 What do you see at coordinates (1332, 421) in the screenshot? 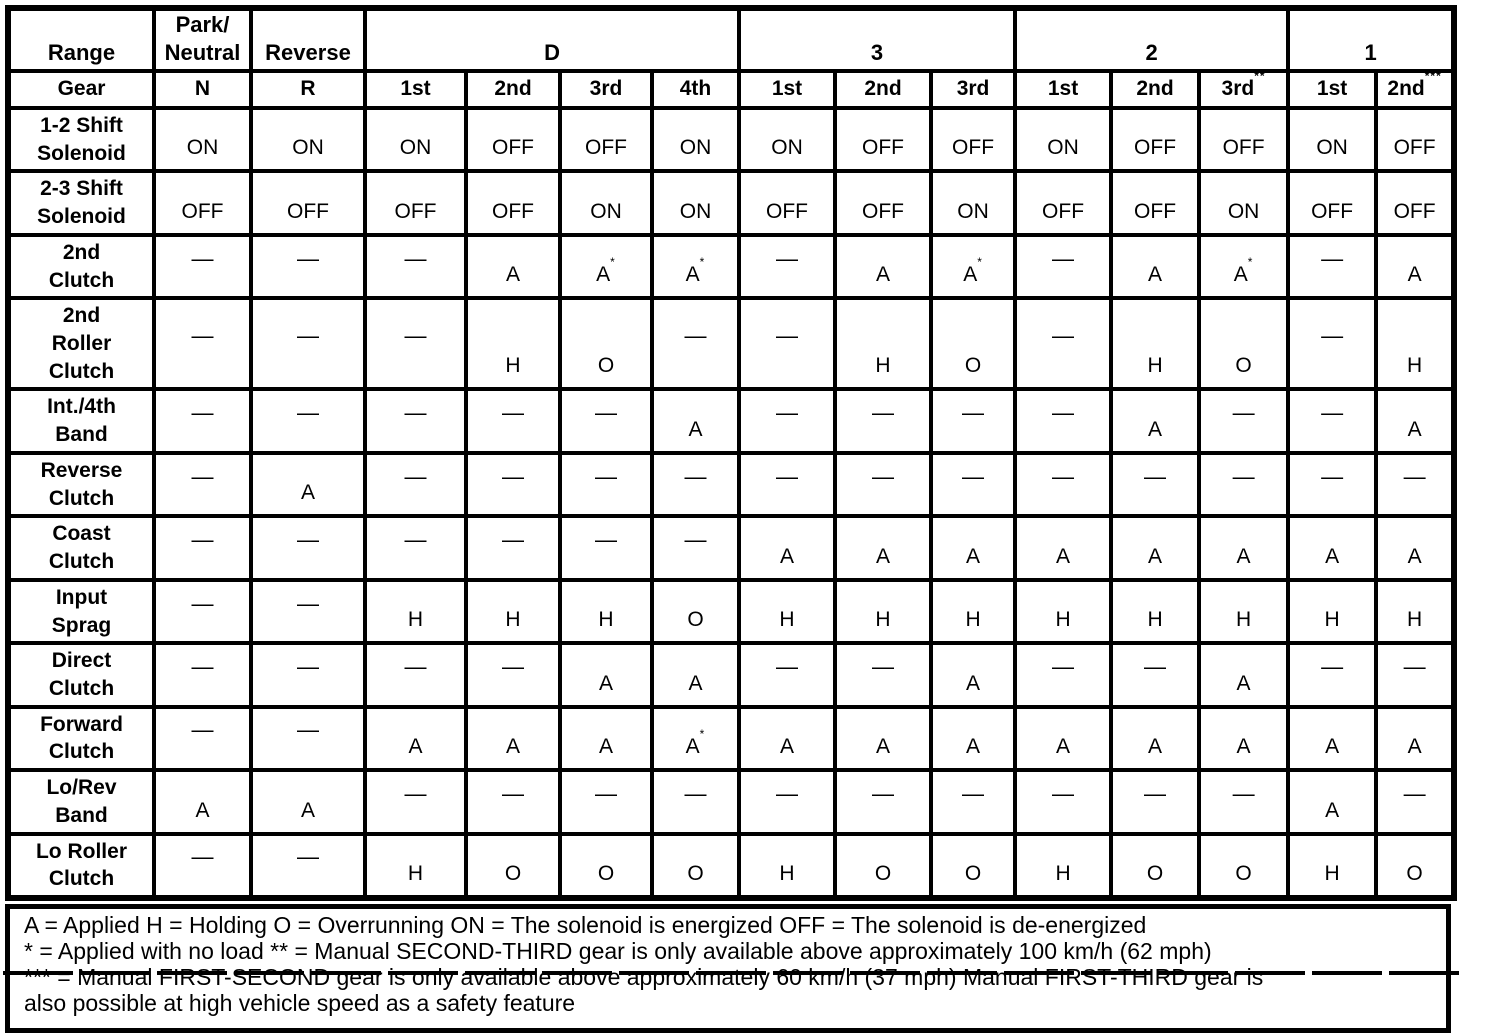
I see `cell-int-4th-band-12: —` at bounding box center [1332, 421].